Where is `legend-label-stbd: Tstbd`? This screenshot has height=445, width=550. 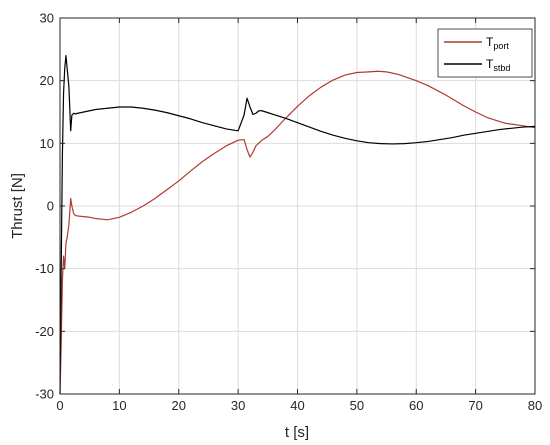 legend-label-stbd: Tstbd is located at coordinates (498, 65).